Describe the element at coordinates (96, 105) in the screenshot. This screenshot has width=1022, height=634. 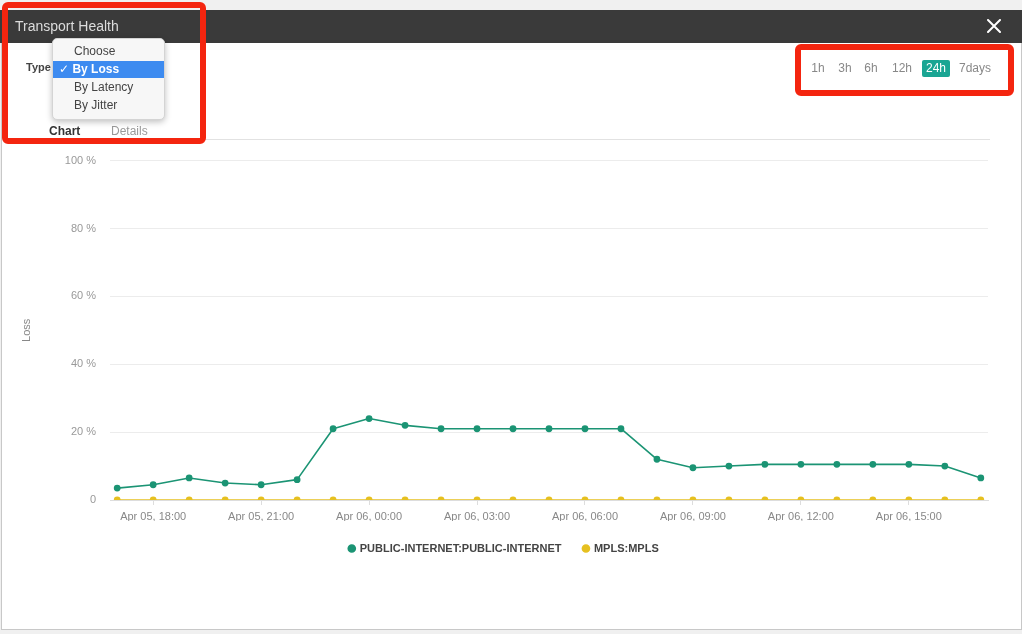
I see `text: By Jitter` at that location.